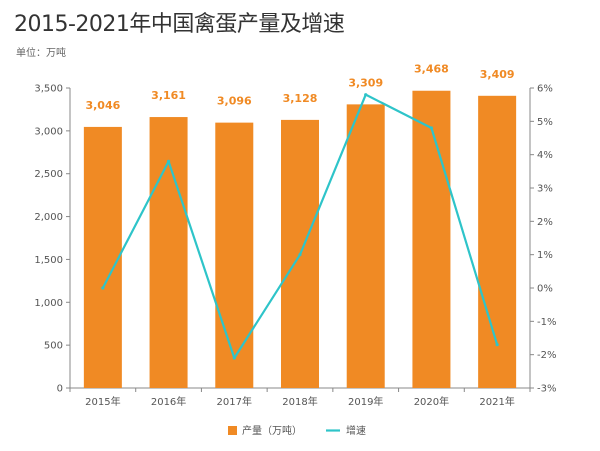  What do you see at coordinates (365, 401) in the screenshot?
I see `x-tick-label: 2019年` at bounding box center [365, 401].